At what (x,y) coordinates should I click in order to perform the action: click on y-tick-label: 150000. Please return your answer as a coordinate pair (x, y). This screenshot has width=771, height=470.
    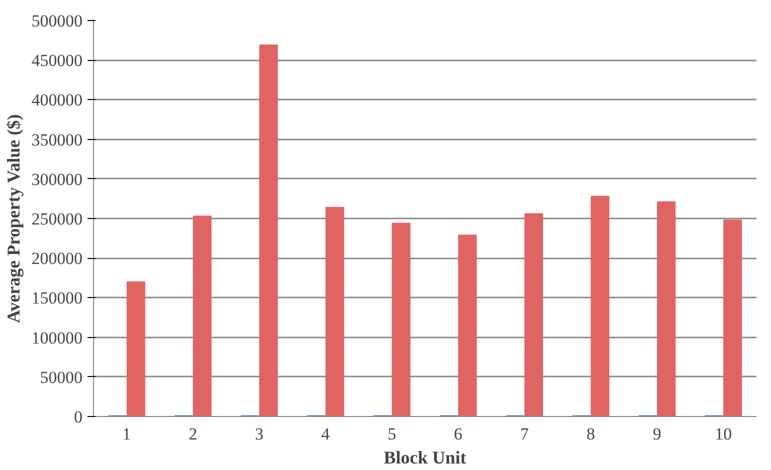
    Looking at the image, I should click on (57, 298).